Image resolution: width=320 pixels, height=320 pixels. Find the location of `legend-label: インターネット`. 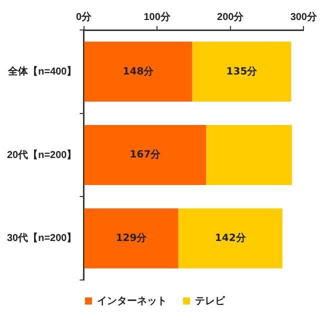

legend-label: インターネット is located at coordinates (132, 301).